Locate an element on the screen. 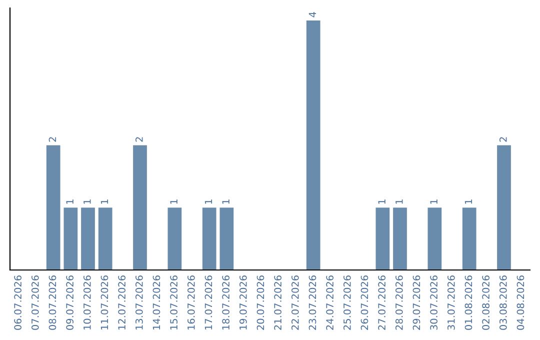 The height and width of the screenshot is (340, 540). x-tick-label: 21.07.2026 is located at coordinates (278, 302).